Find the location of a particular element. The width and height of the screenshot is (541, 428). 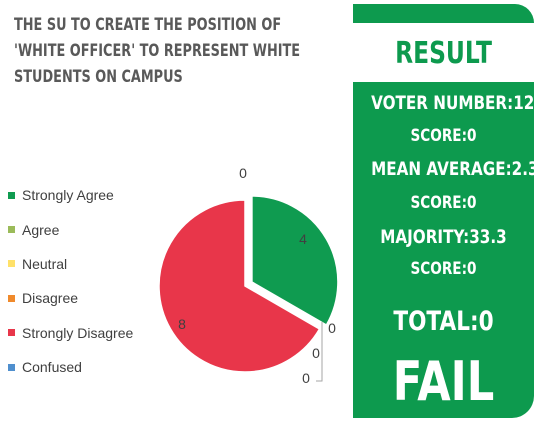

legend-label: Neutral is located at coordinates (45, 263).